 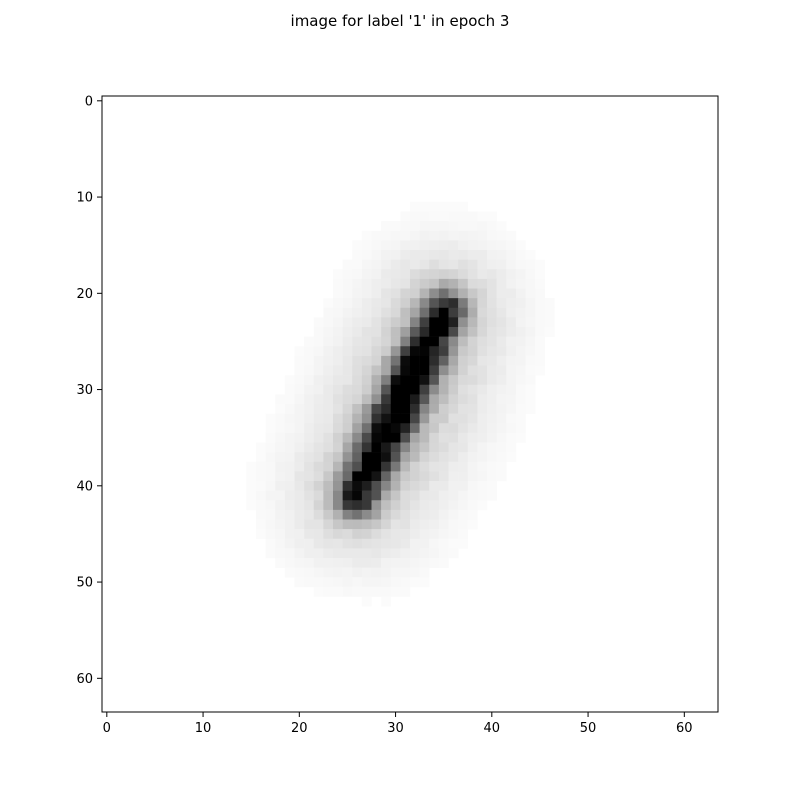 What do you see at coordinates (299, 728) in the screenshot?
I see `x-tick-label: 20` at bounding box center [299, 728].